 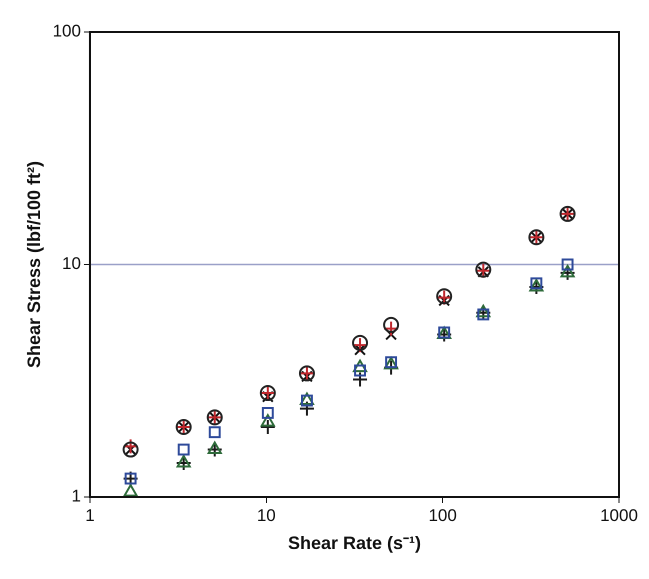 I want to click on x-tick-label: 1000, so click(x=619, y=515).